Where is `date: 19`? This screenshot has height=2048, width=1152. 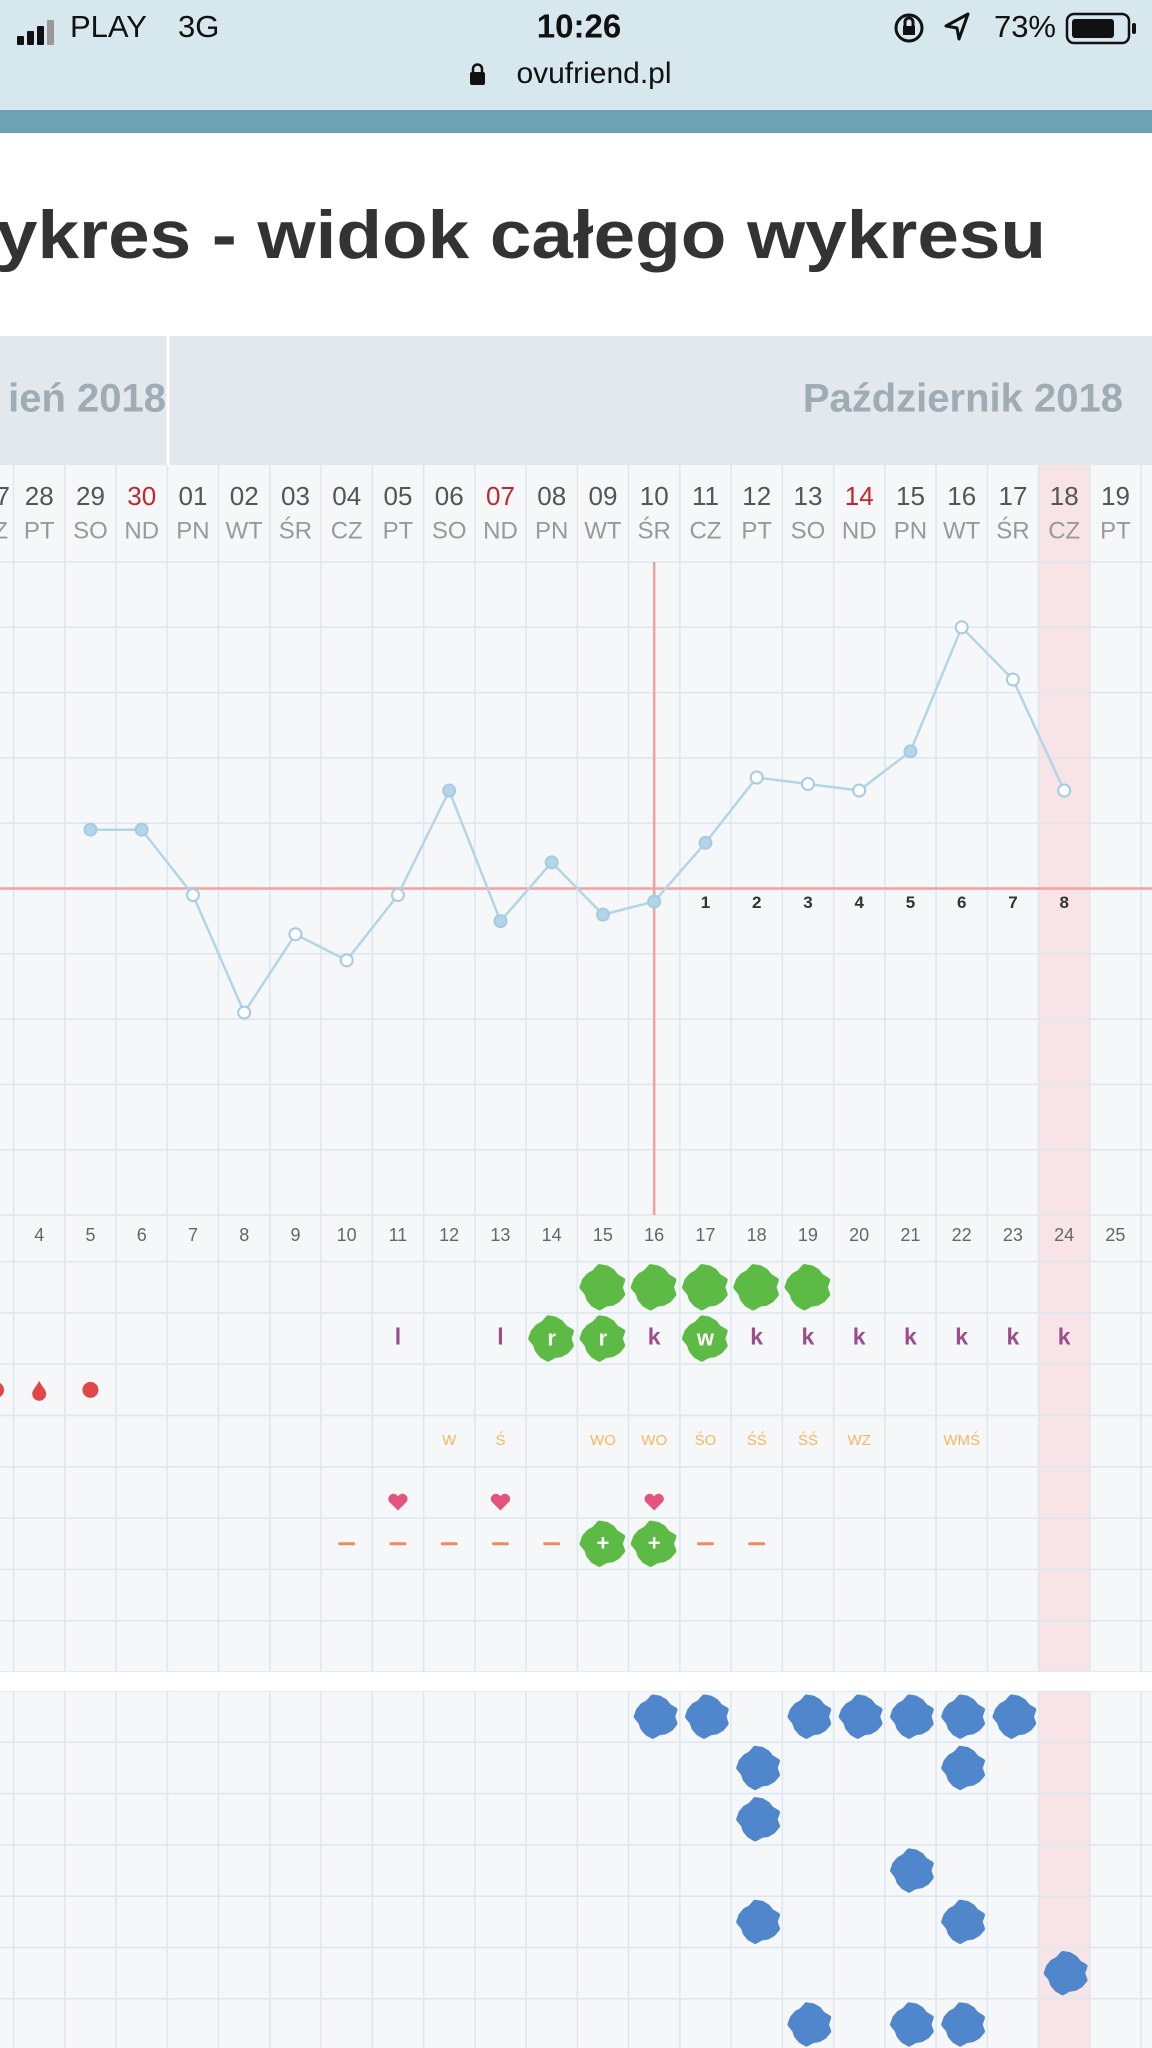
date: 19 is located at coordinates (1115, 496).